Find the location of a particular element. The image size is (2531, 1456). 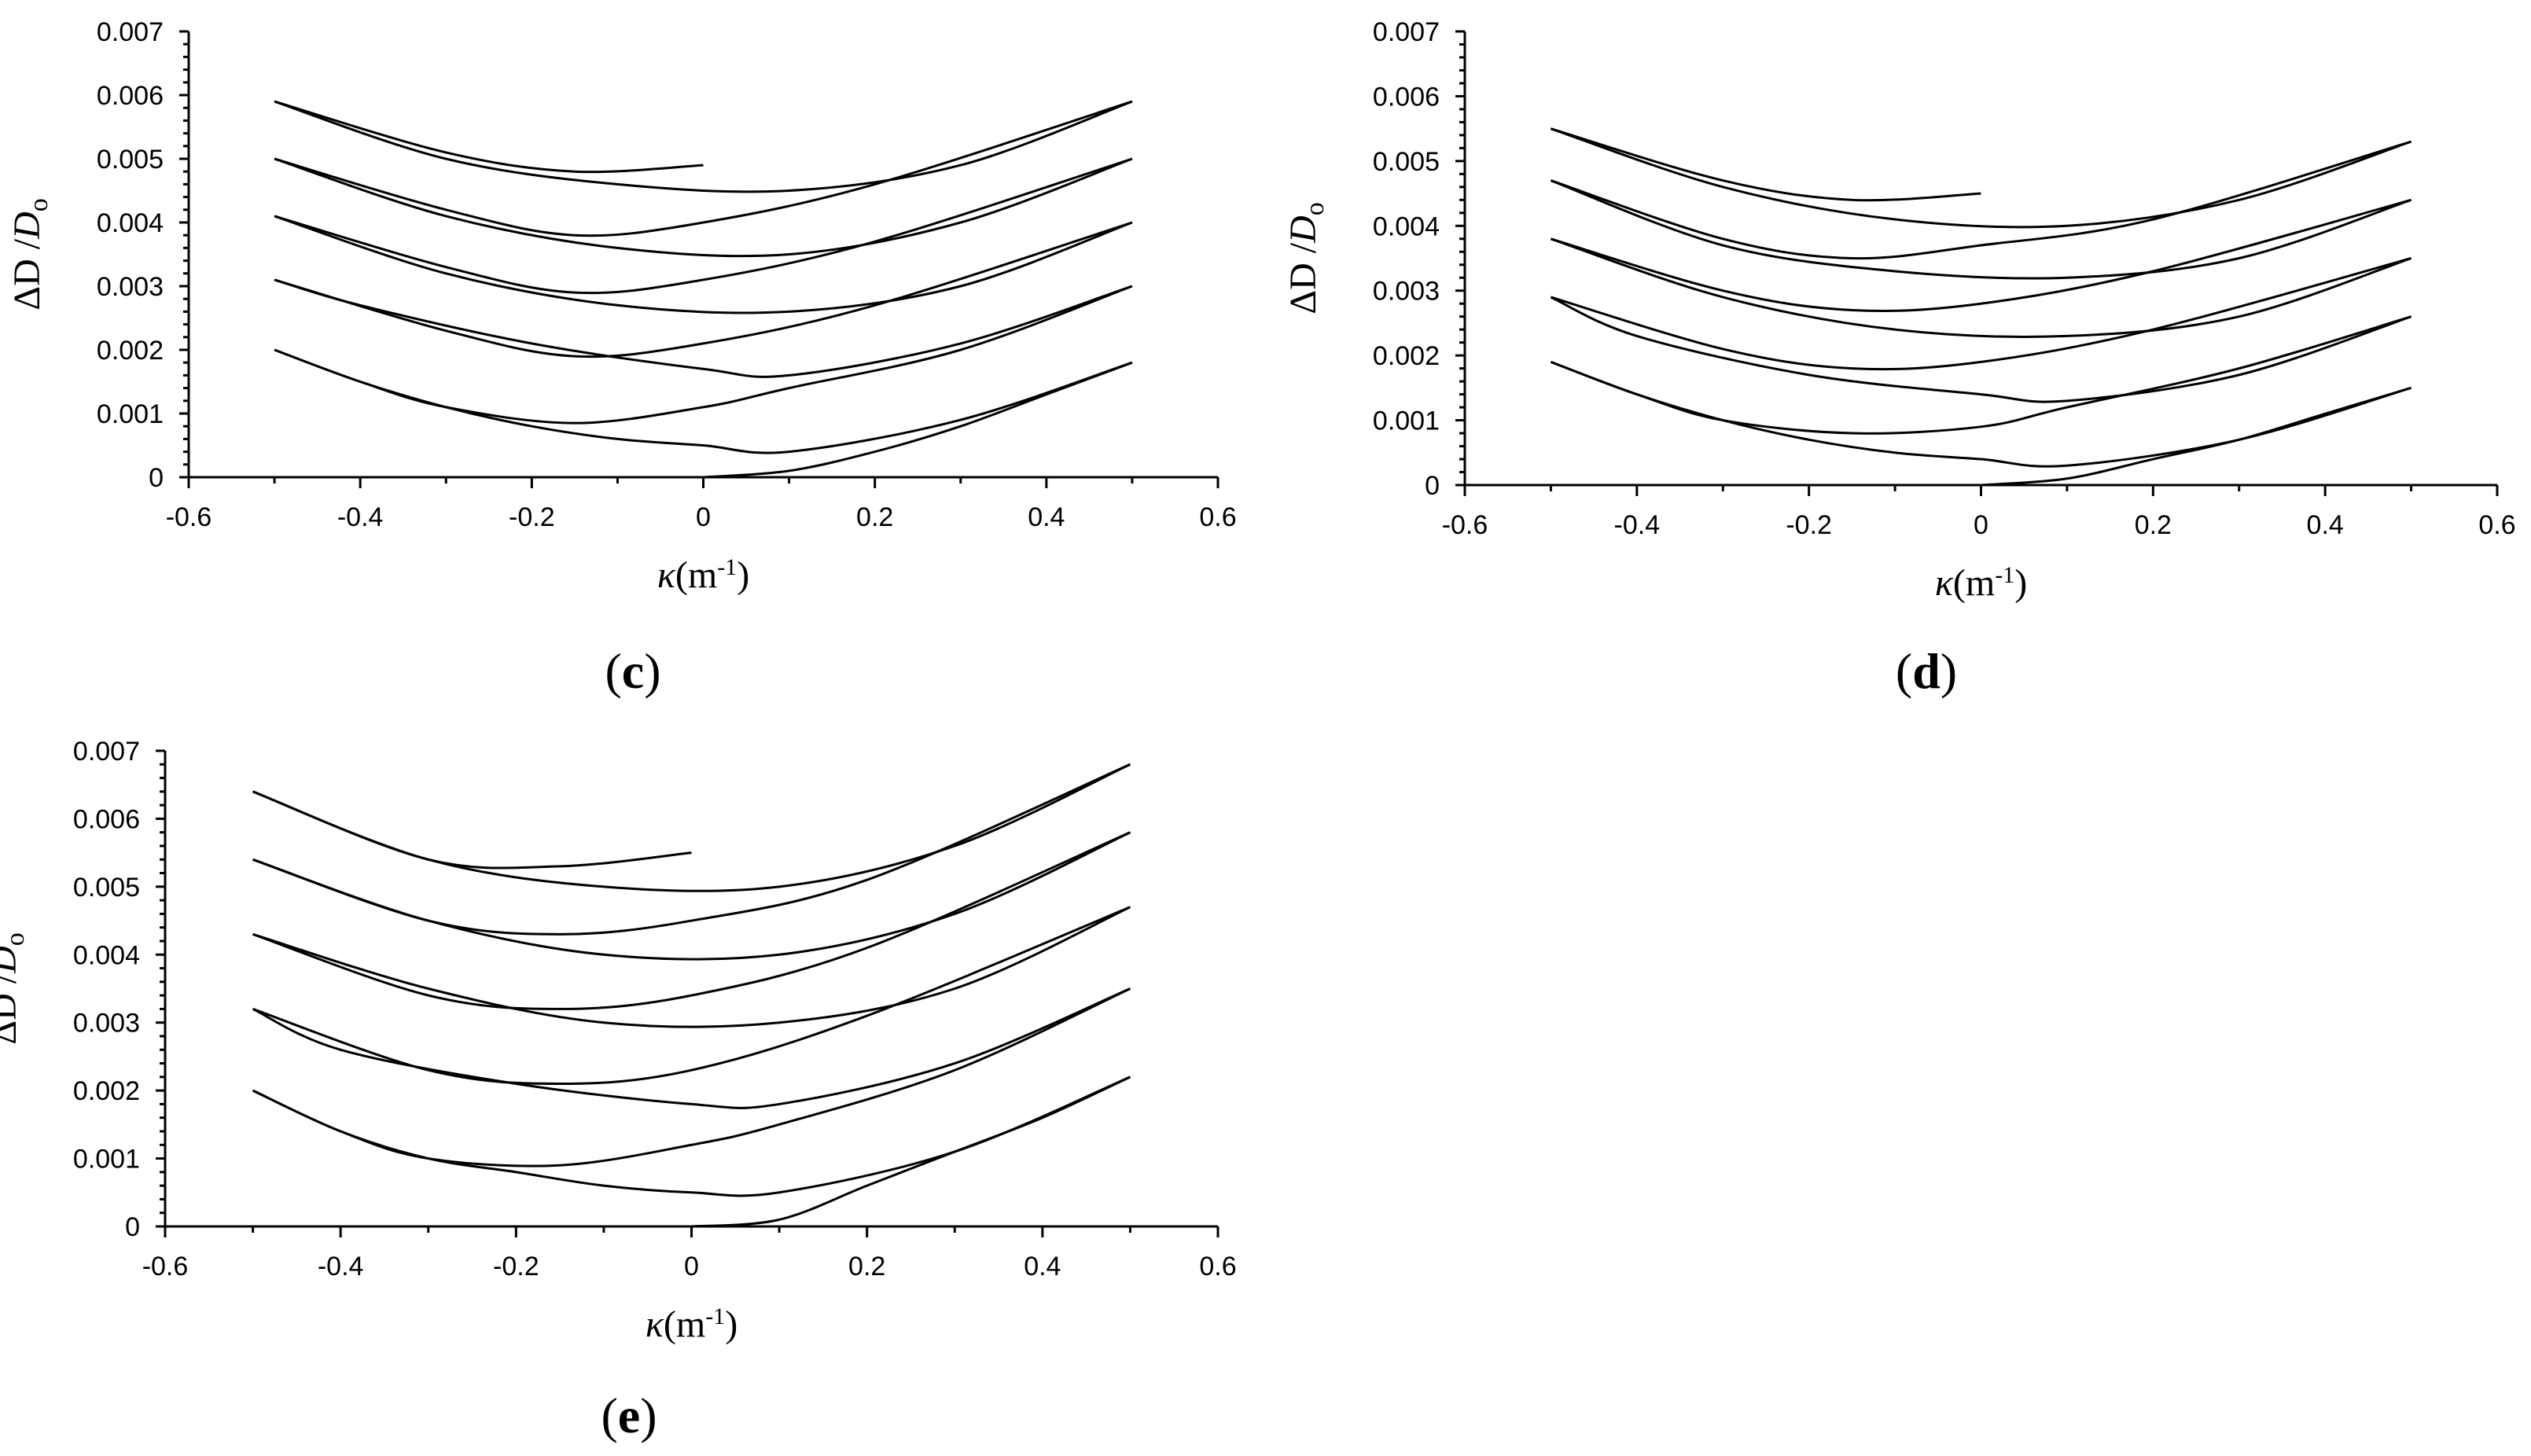

panel-label-letter: c is located at coordinates (633, 671).